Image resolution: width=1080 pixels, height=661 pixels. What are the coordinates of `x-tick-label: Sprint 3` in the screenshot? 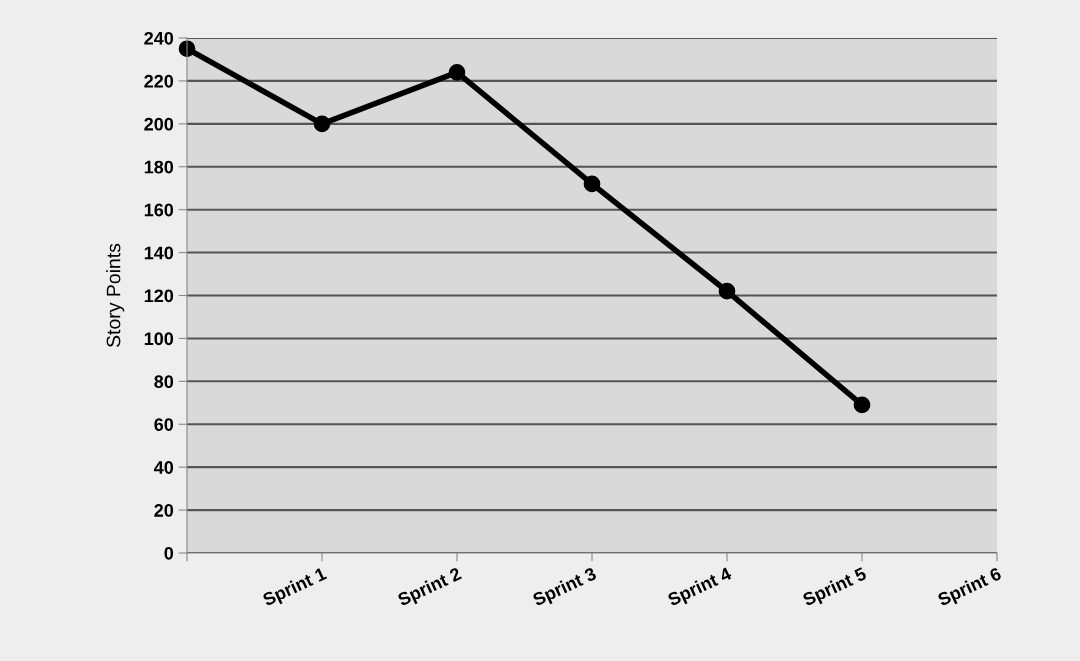 It's located at (565, 588).